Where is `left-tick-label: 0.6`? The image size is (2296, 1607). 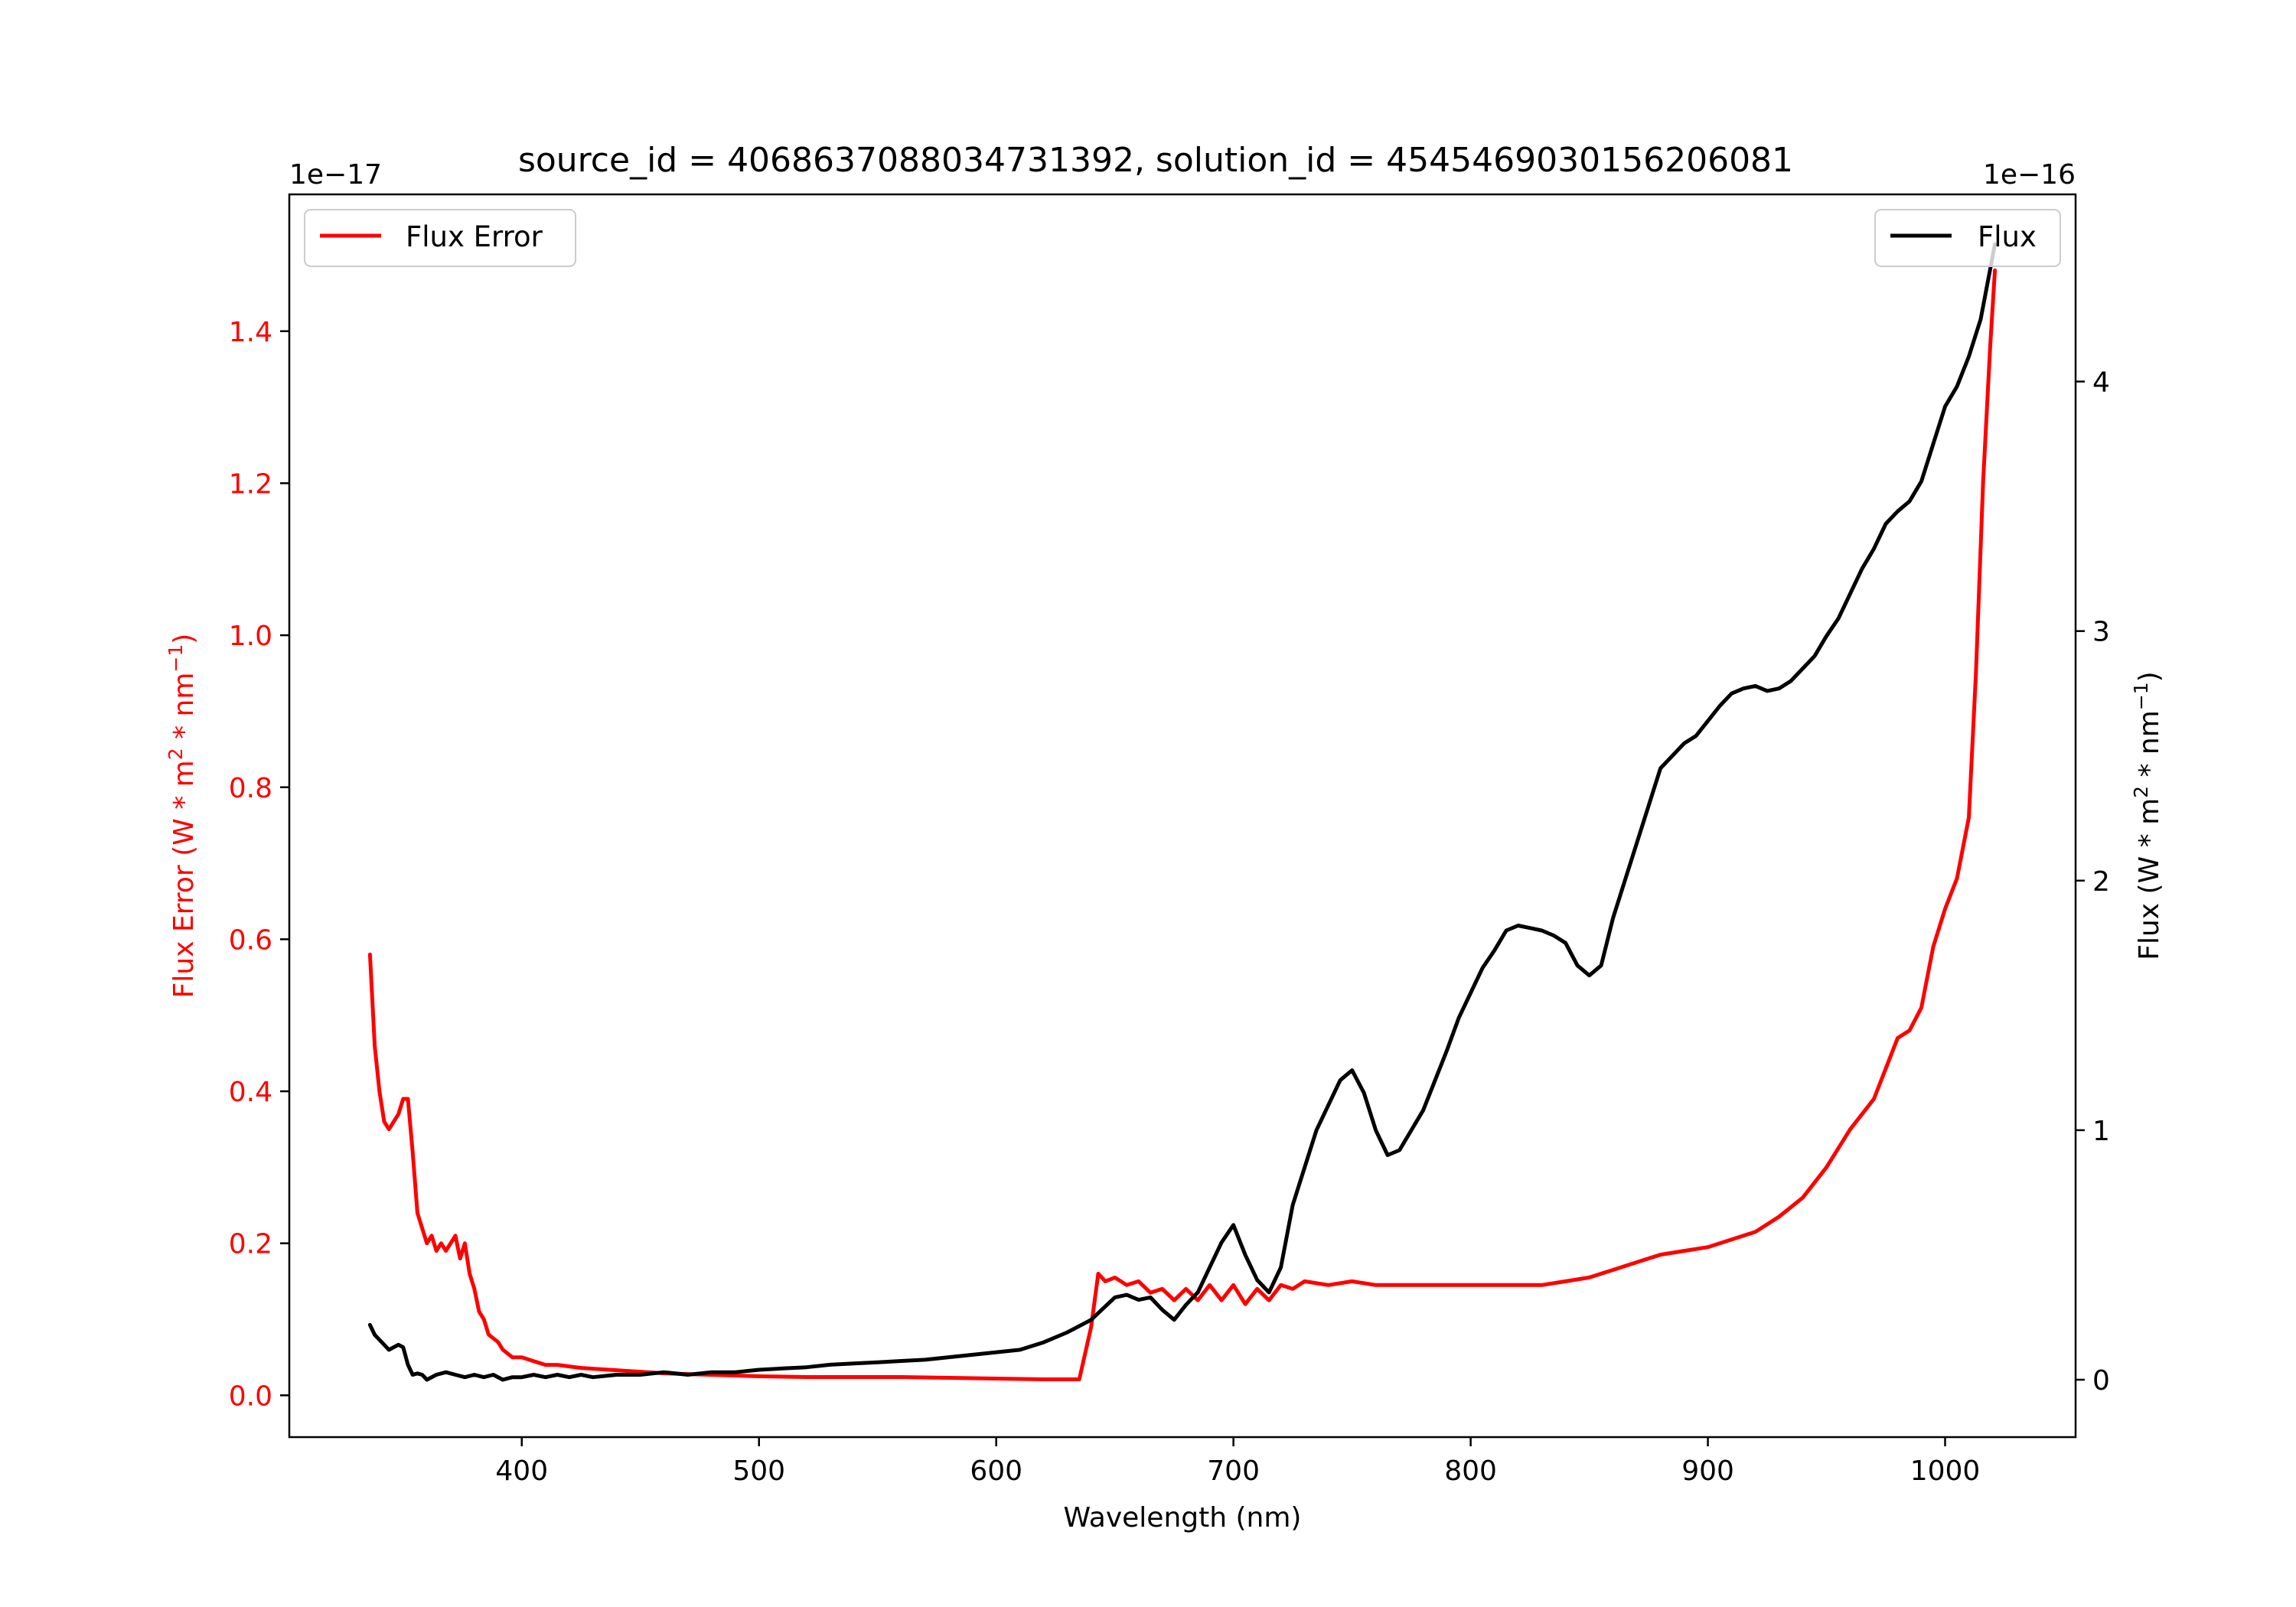 left-tick-label: 0.6 is located at coordinates (250, 940).